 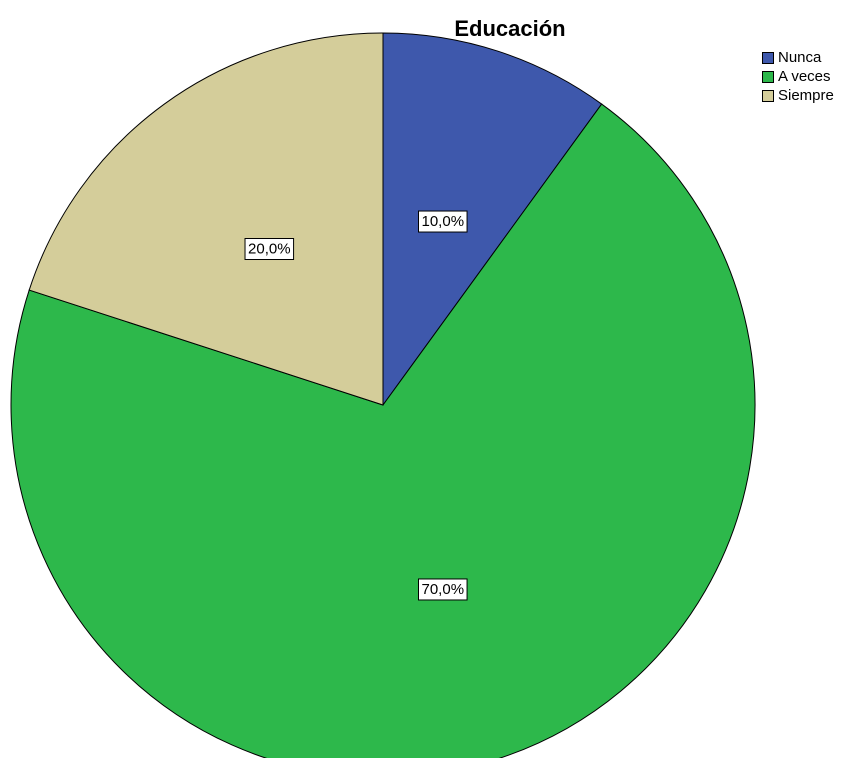 I want to click on legend-label-a-veces: A veces, so click(x=804, y=76).